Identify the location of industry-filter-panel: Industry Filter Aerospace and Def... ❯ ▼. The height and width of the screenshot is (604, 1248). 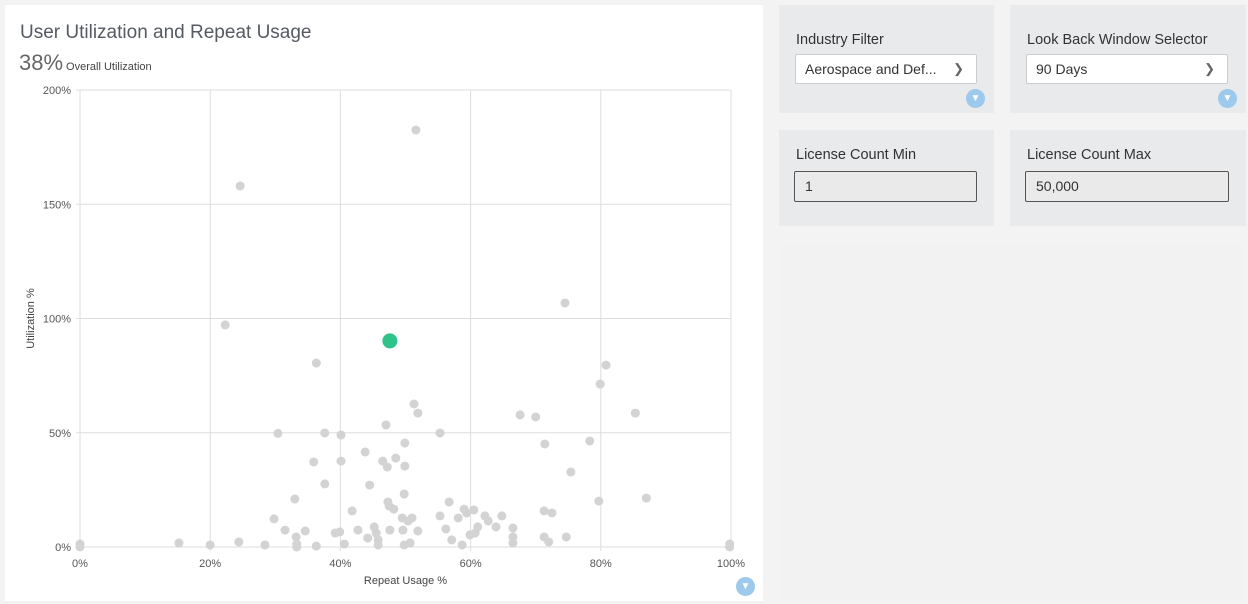
(886, 59).